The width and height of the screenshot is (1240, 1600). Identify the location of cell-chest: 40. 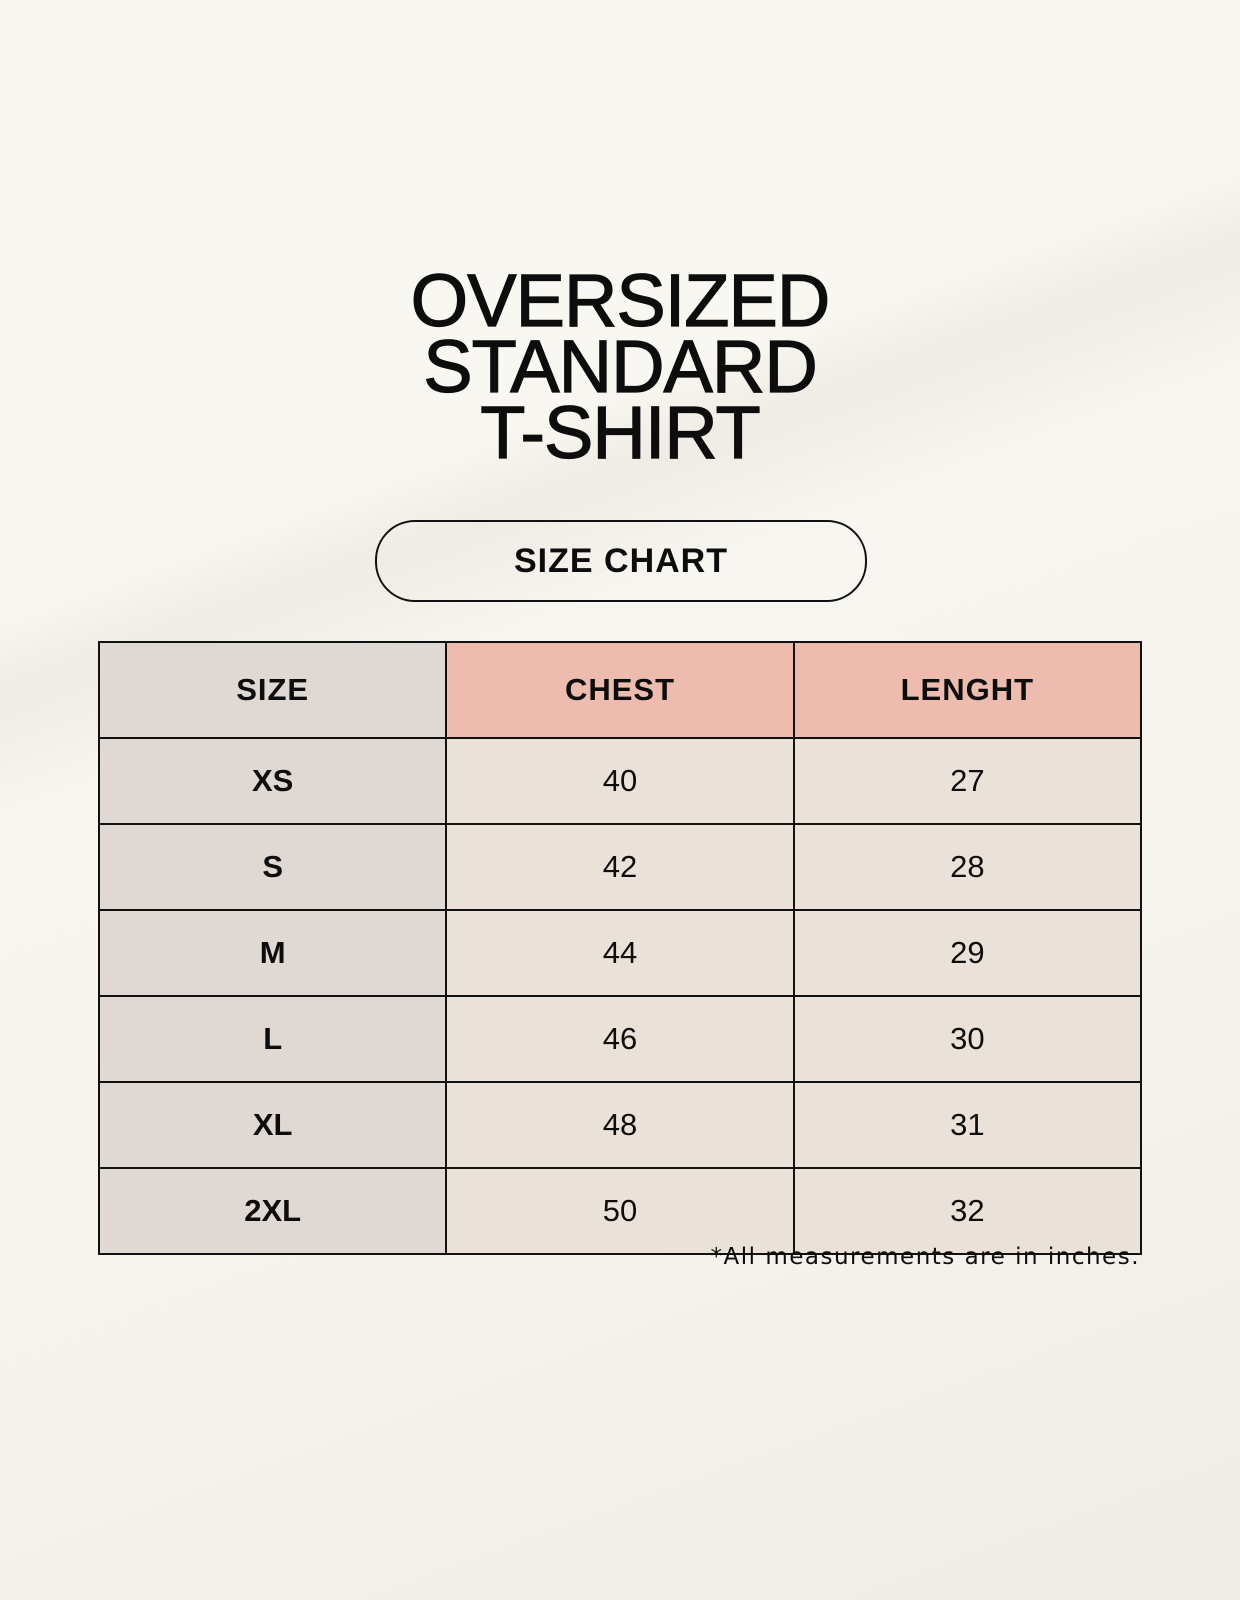
(620, 781).